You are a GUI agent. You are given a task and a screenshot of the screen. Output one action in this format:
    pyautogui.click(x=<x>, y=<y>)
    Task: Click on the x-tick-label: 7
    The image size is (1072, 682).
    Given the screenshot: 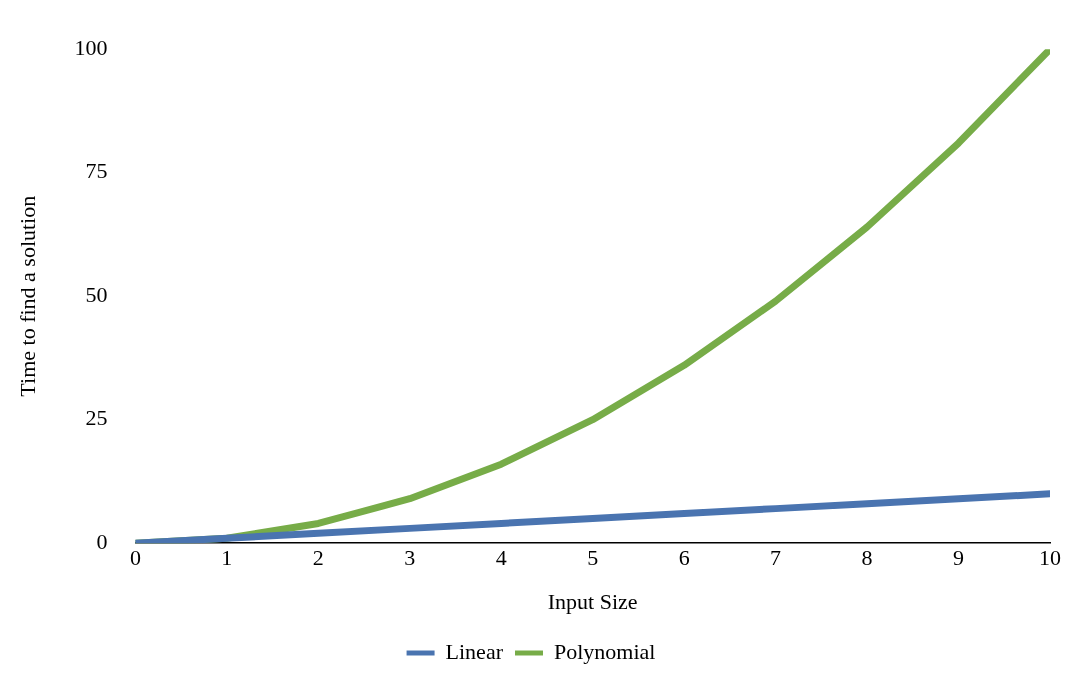 What is the action you would take?
    pyautogui.click(x=776, y=558)
    